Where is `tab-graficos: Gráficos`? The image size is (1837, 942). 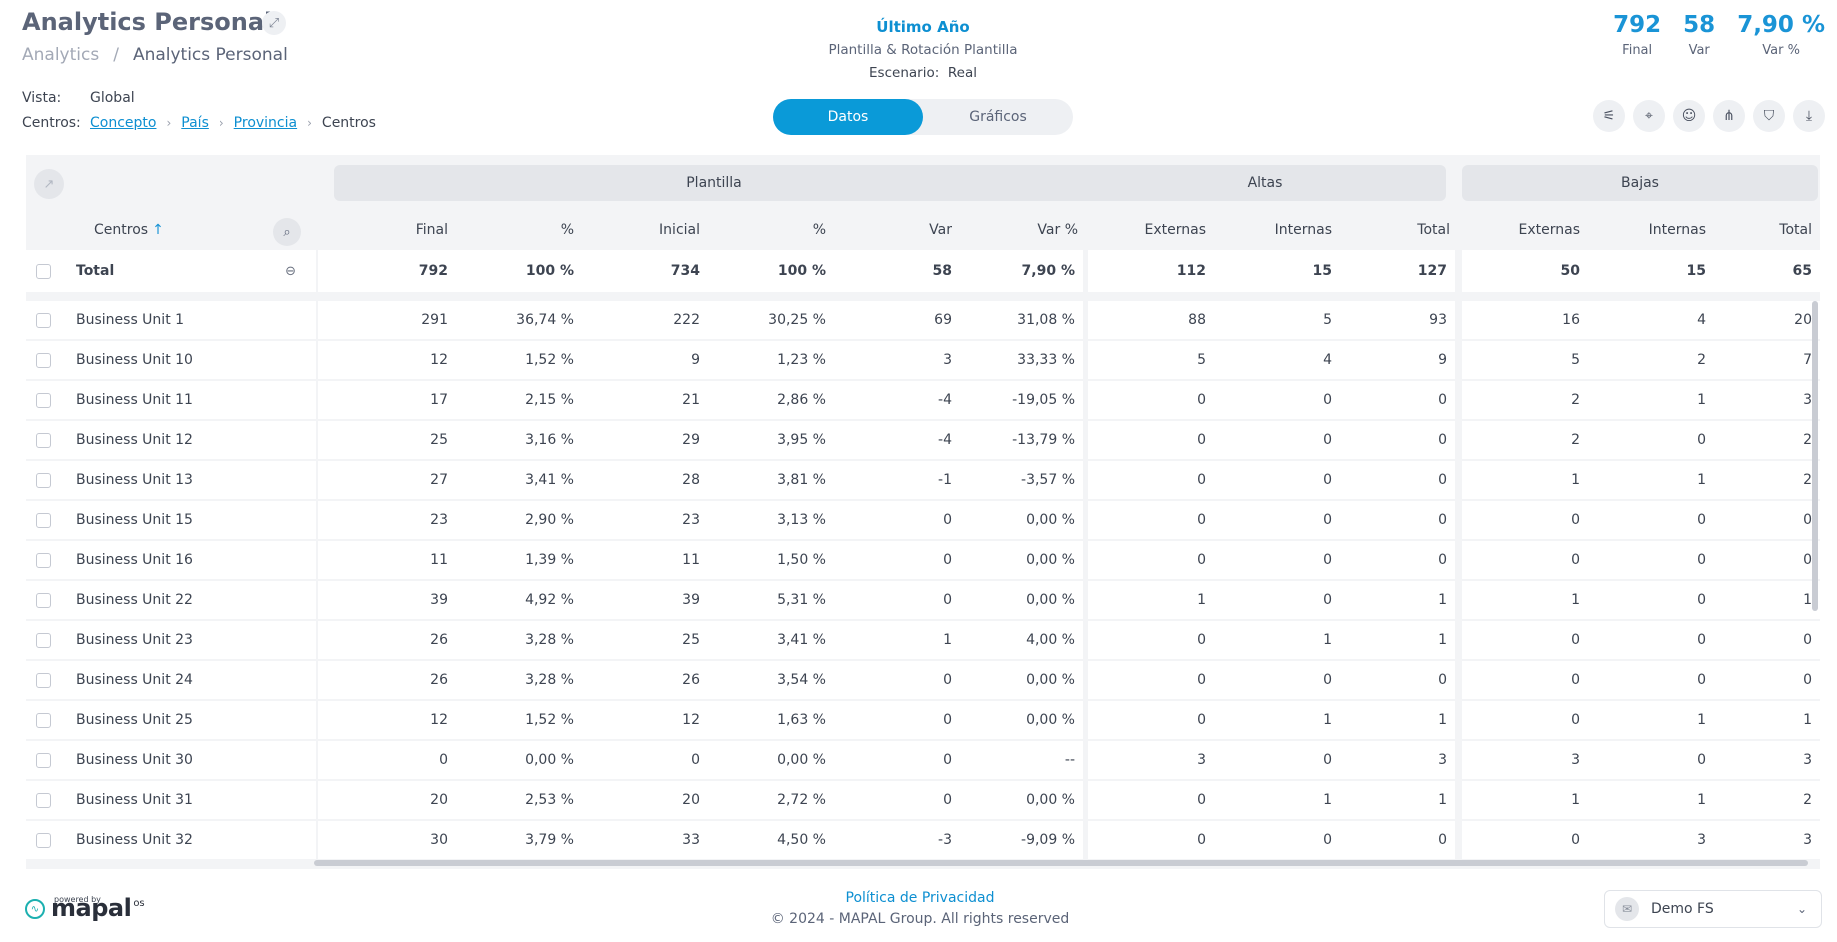
tab-graficos: Gráficos is located at coordinates (998, 117).